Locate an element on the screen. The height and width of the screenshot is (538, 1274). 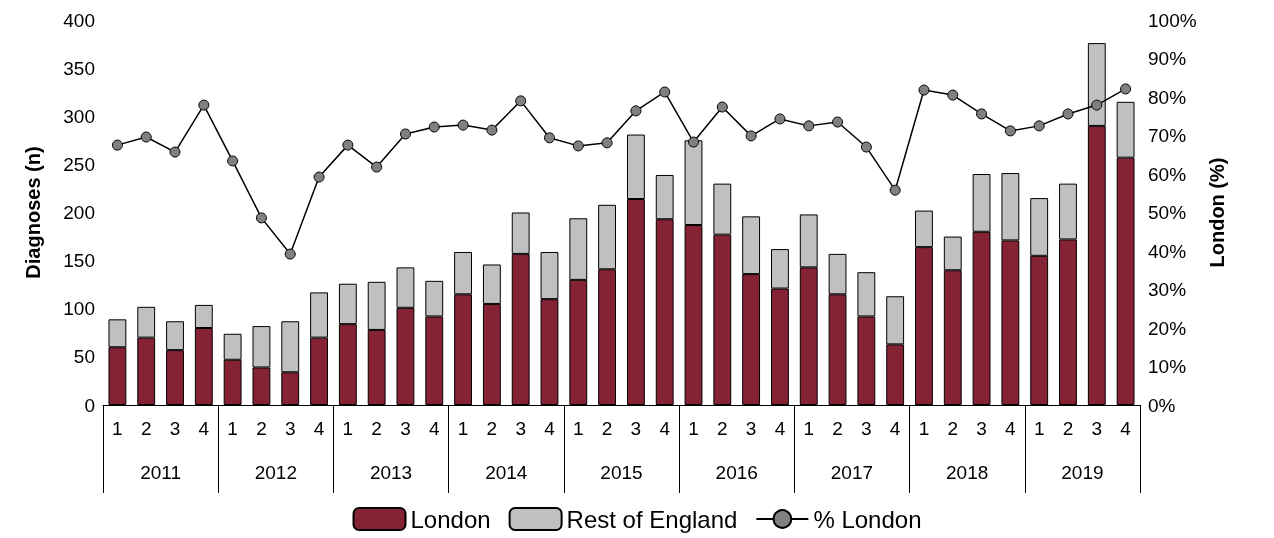
text: 2011 is located at coordinates (161, 472).